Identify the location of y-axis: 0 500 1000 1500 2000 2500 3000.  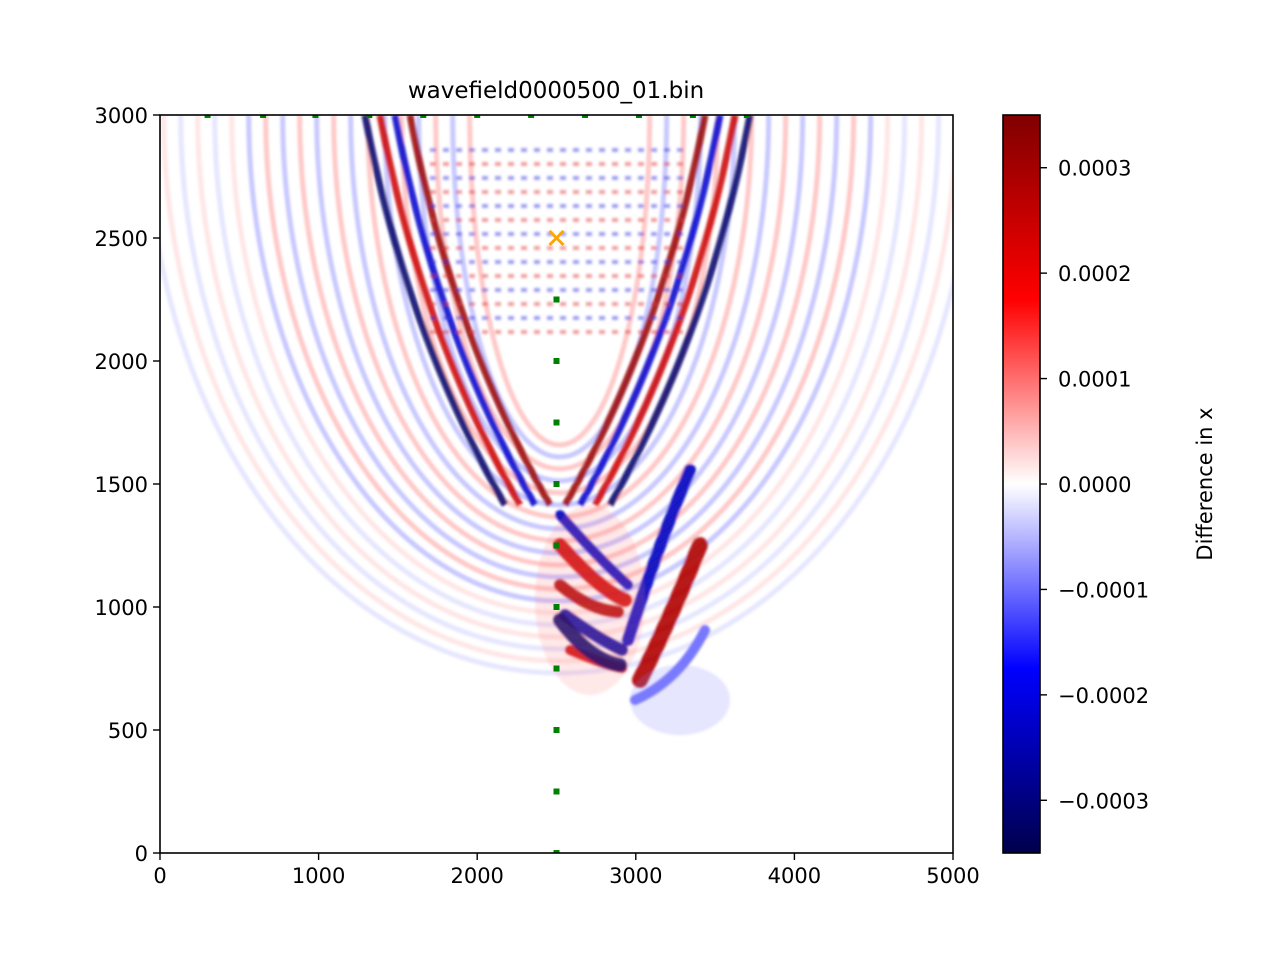
(127, 485).